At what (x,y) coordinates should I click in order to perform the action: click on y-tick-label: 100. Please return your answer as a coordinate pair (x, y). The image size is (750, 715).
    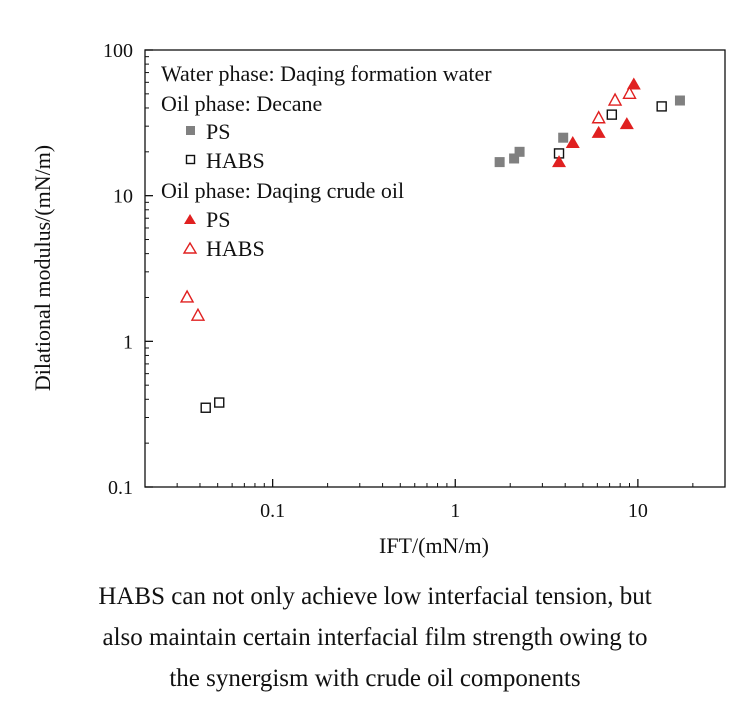
    Looking at the image, I should click on (118, 51).